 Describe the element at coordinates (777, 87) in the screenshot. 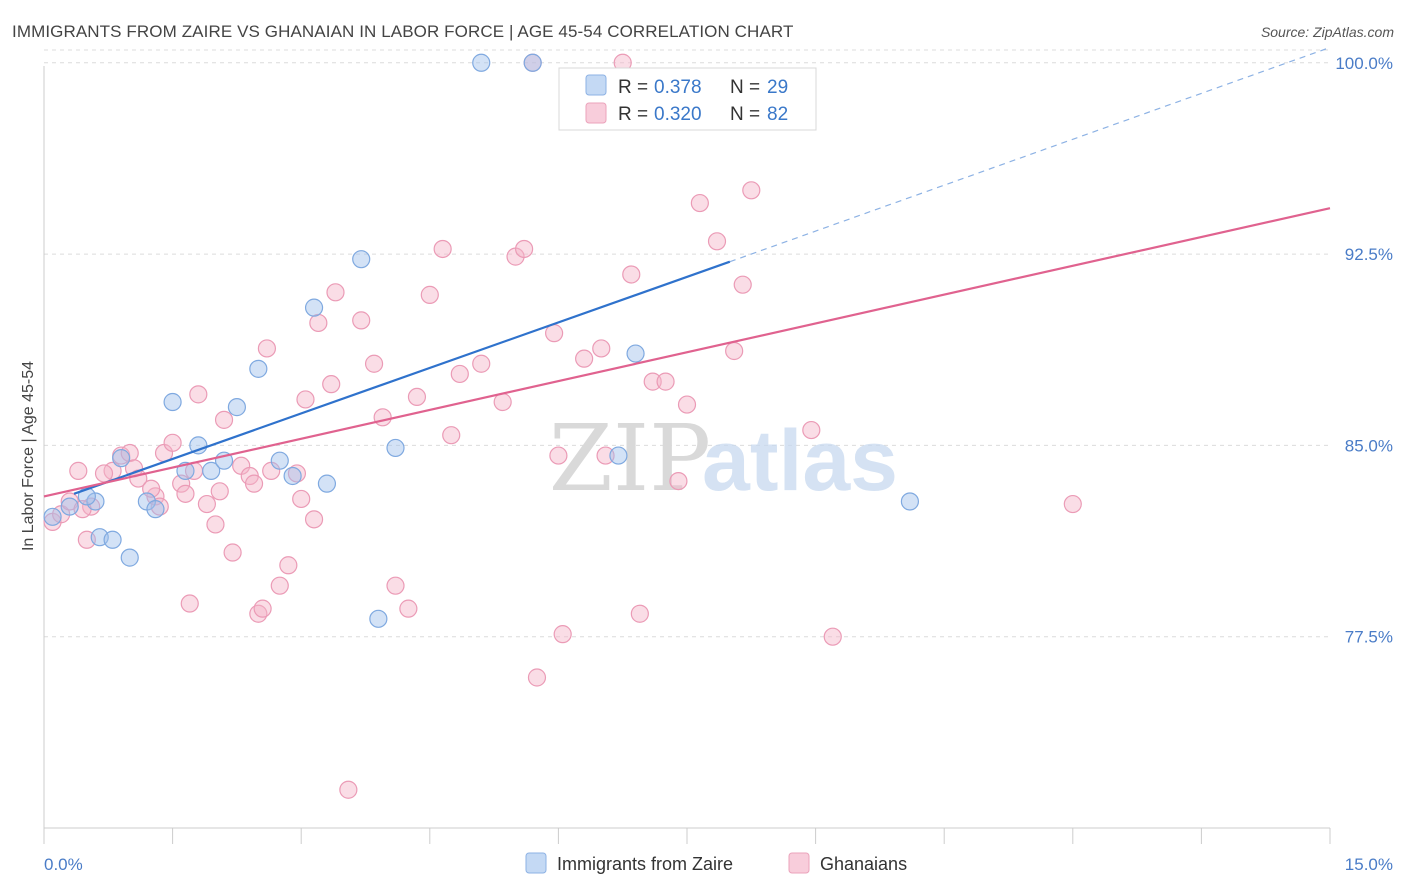

I see `legend-n-value-zaire: 29` at that location.